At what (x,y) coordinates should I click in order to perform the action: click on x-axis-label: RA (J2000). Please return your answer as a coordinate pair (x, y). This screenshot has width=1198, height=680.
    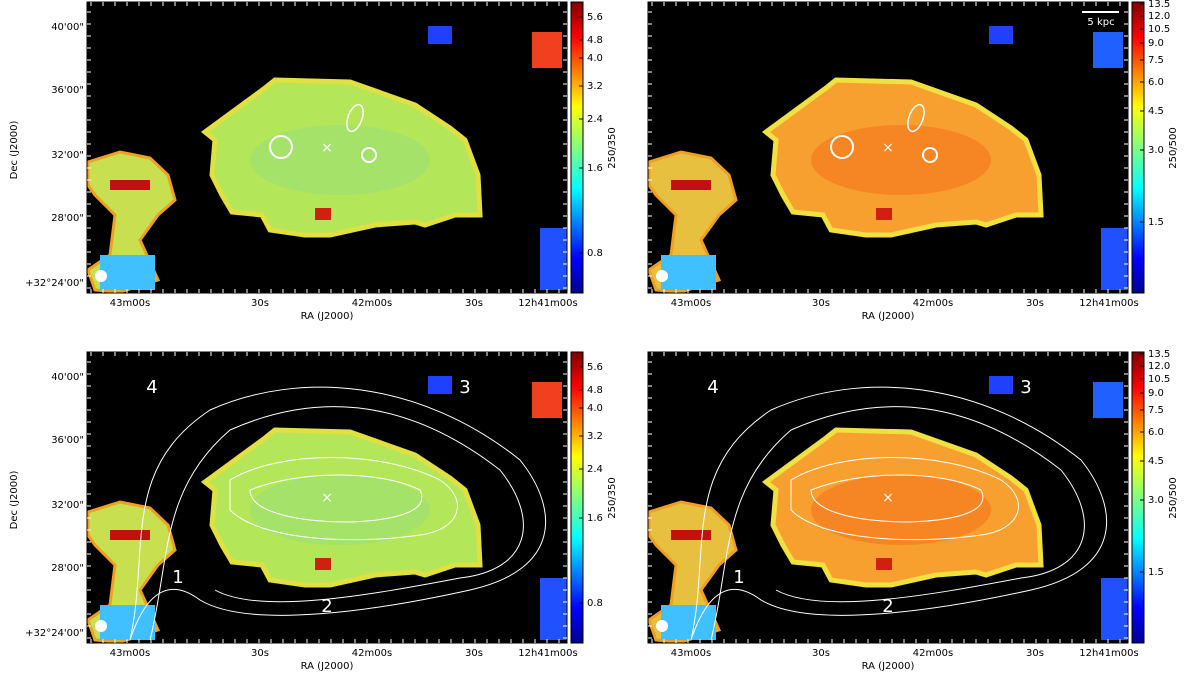
    Looking at the image, I should click on (888, 316).